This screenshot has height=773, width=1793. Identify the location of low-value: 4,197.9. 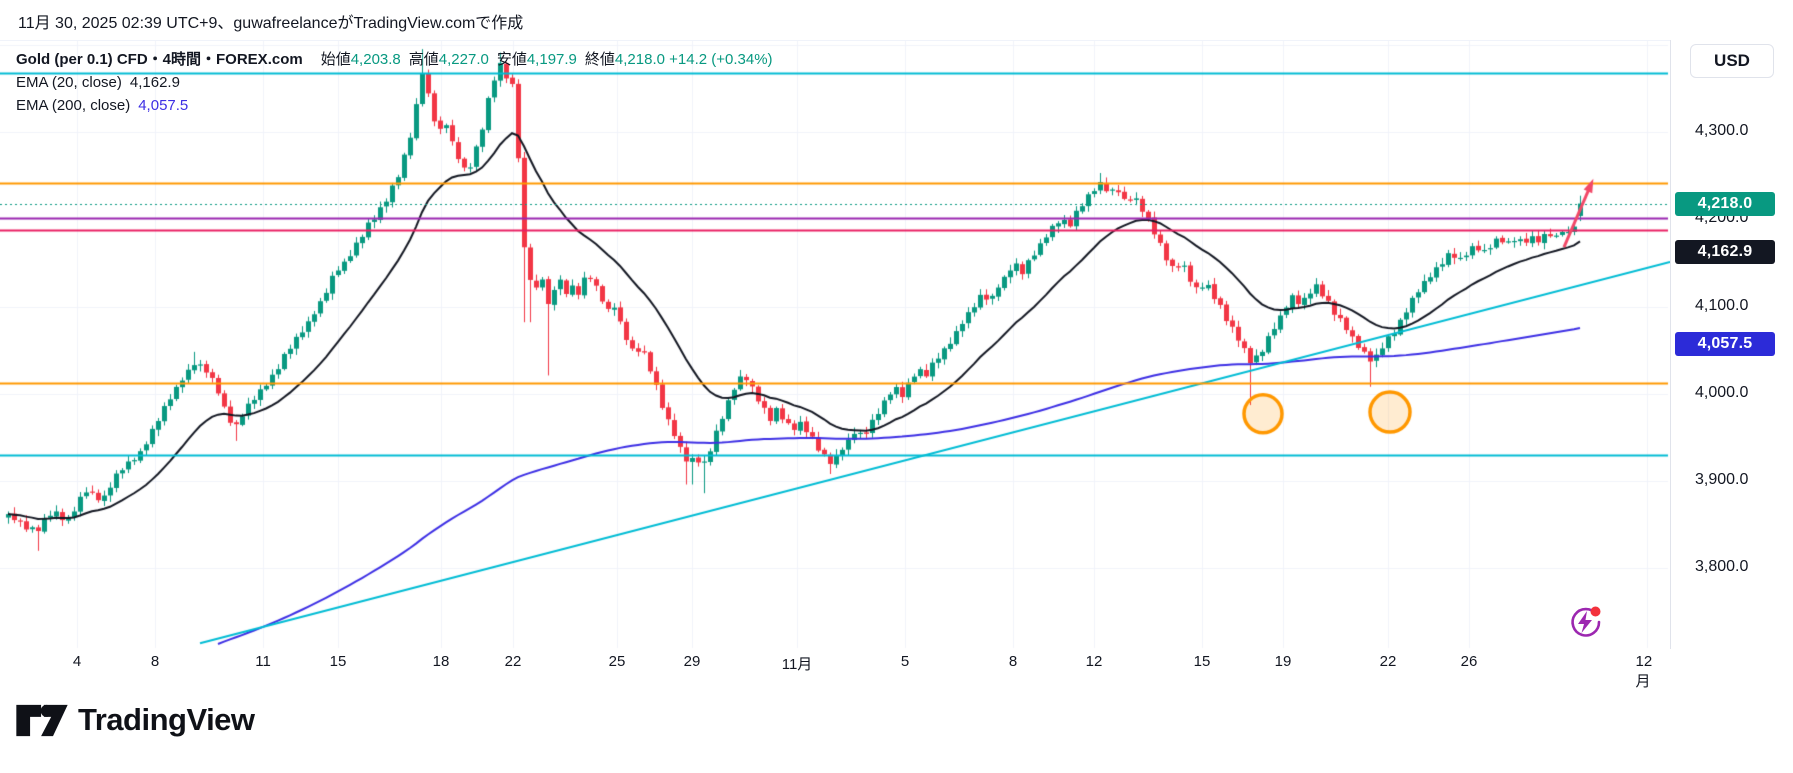
(551, 59).